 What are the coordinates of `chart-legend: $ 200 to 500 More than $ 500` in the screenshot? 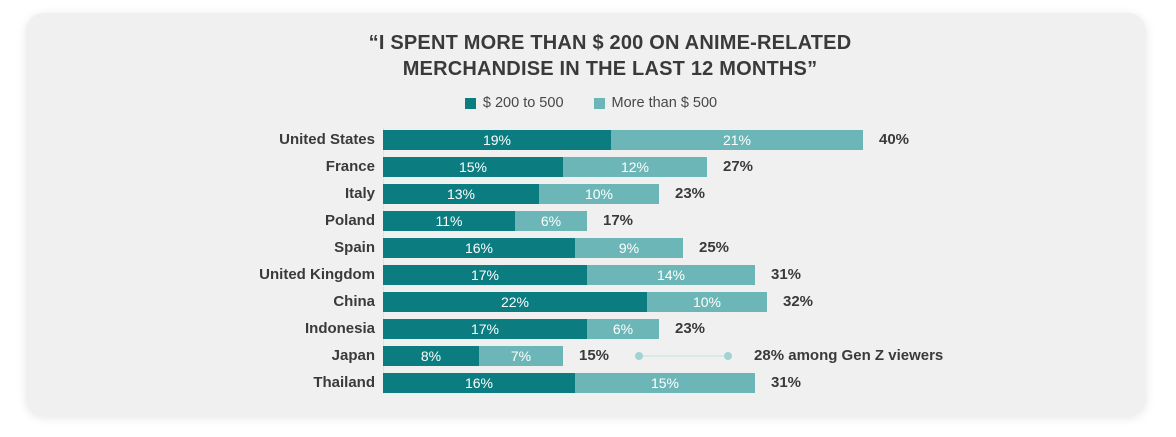 It's located at (586, 103).